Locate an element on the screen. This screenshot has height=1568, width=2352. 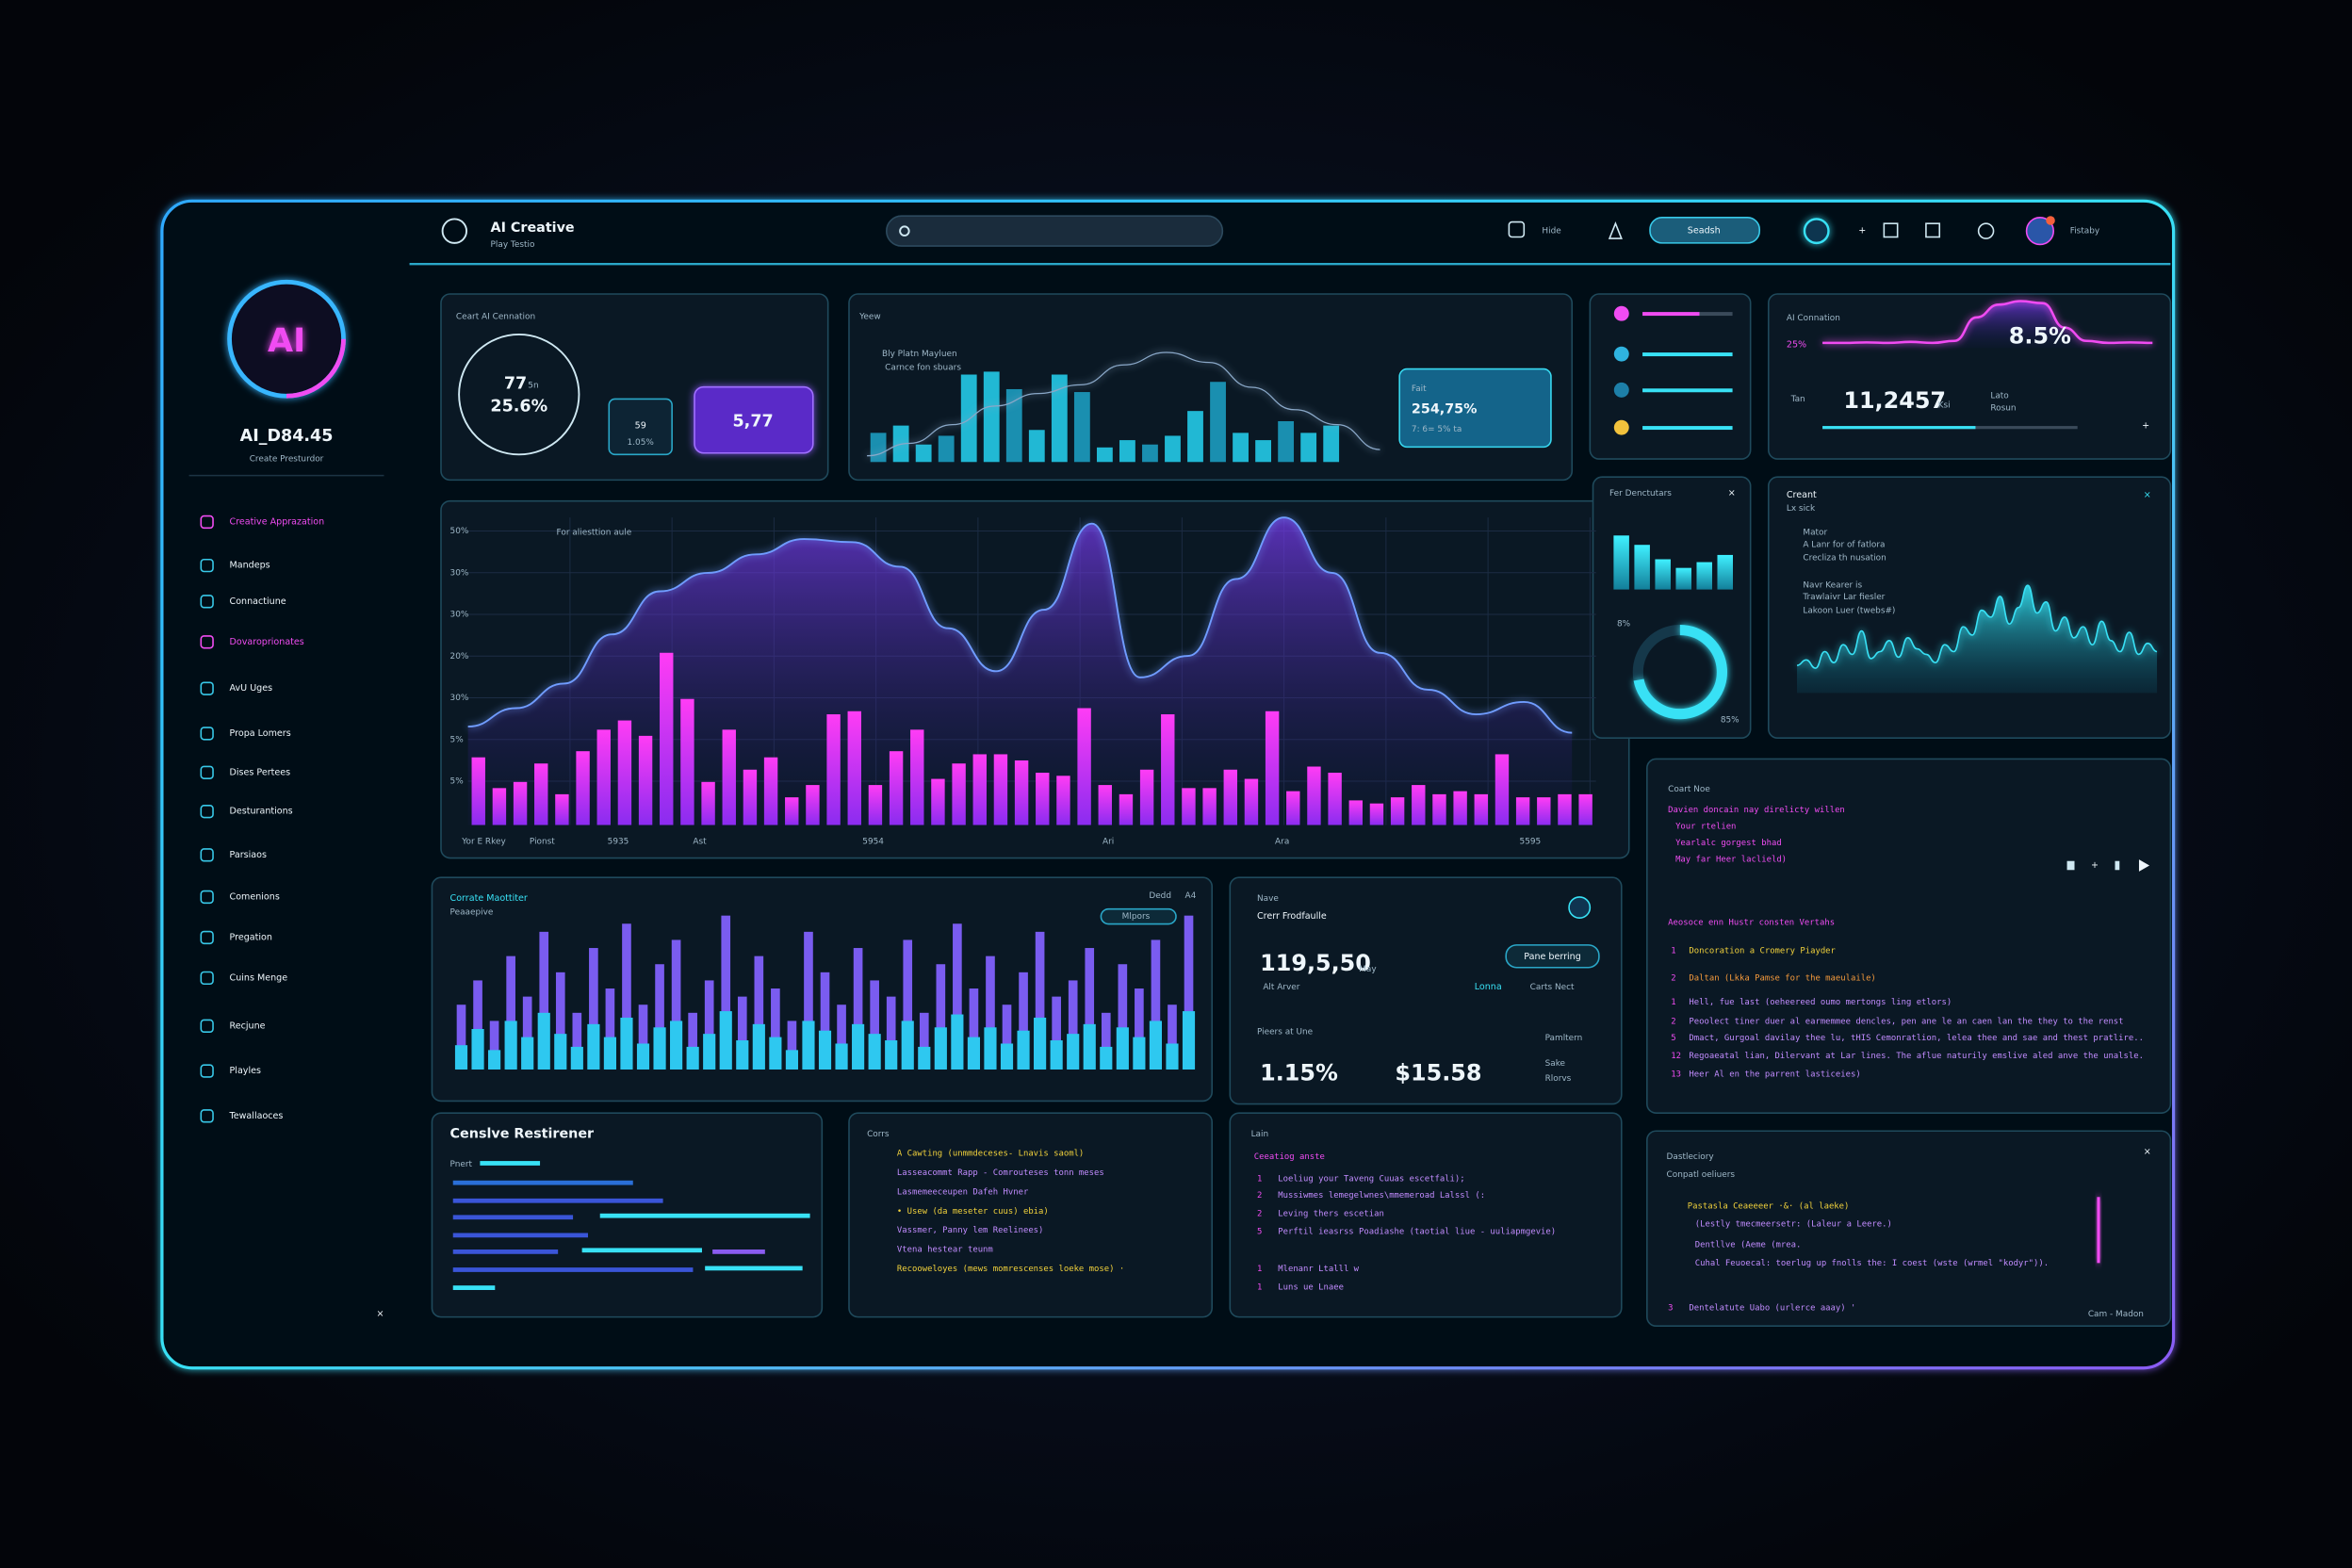
directory-card is located at coordinates (1909, 1228).